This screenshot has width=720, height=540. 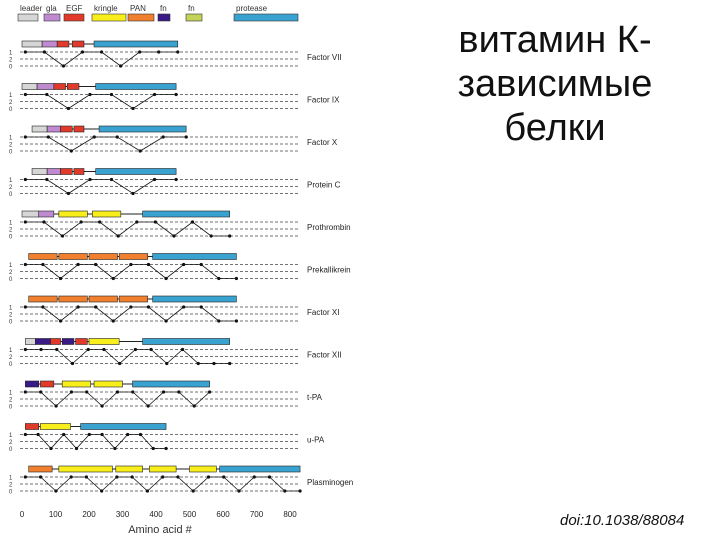 I want to click on protein-name: Factor XI, so click(x=323, y=312).